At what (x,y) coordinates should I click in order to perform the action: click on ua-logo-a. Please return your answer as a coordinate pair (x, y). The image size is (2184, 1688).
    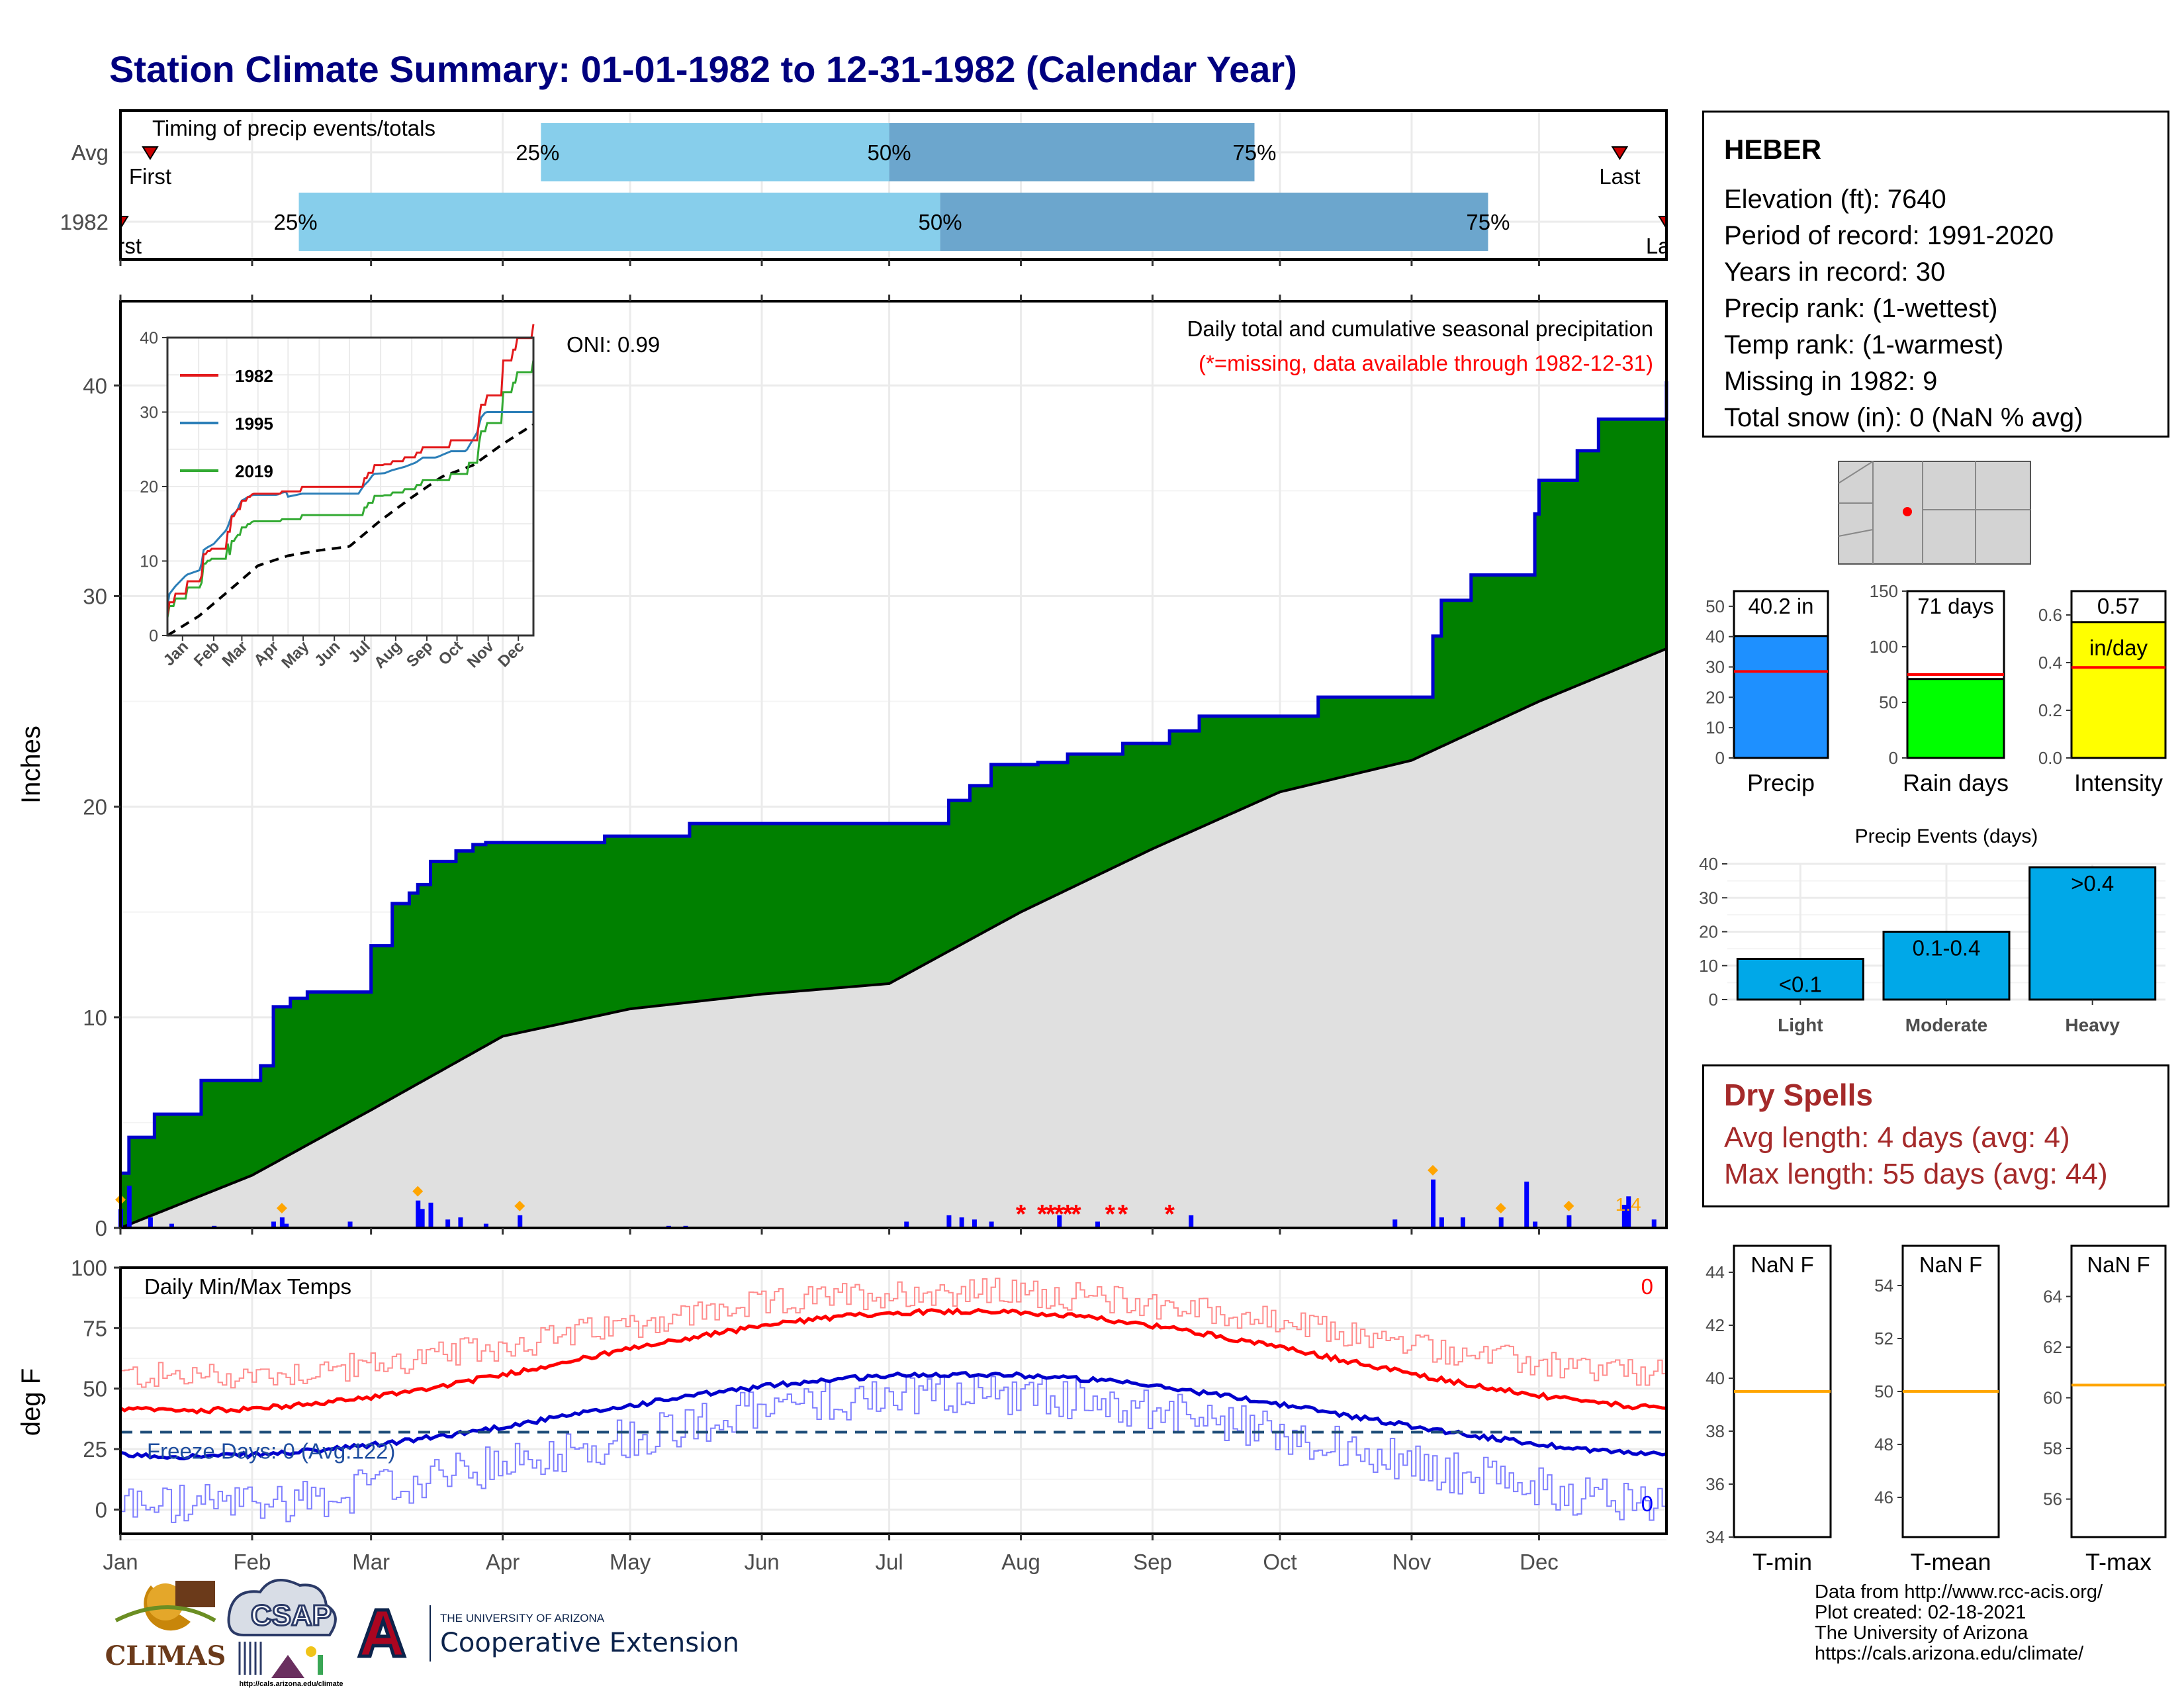
    Looking at the image, I should click on (382, 1633).